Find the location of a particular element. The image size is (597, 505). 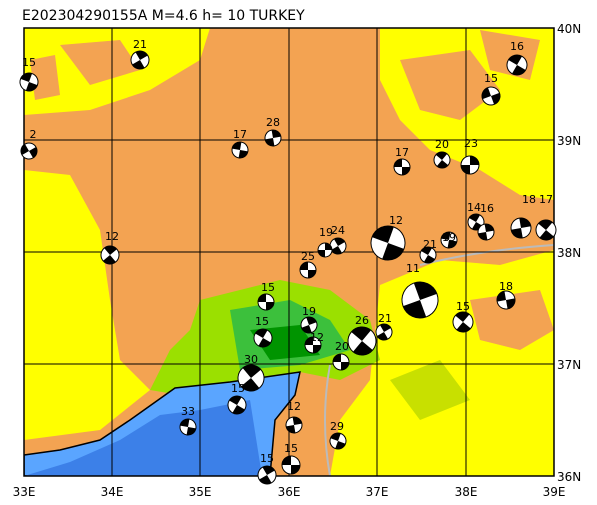

depth-label: 24 is located at coordinates (338, 230).